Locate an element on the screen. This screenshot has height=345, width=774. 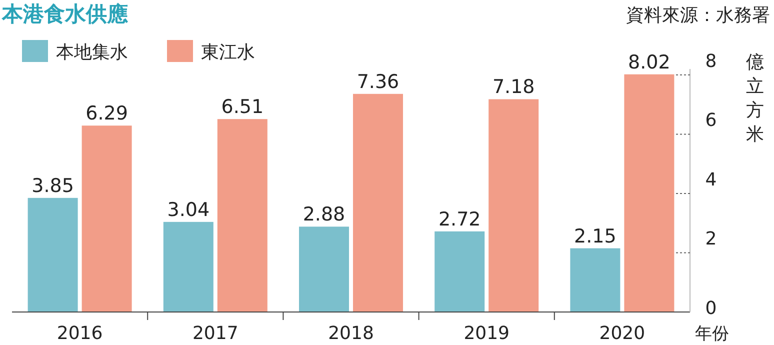
legend-label: 本地集水 is located at coordinates (92, 52).